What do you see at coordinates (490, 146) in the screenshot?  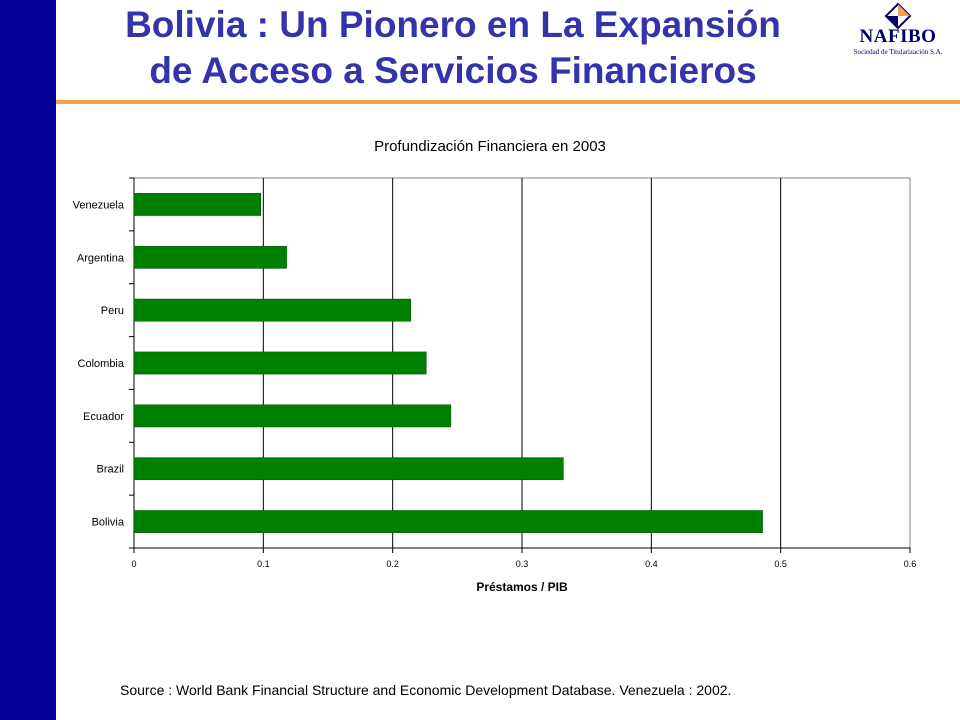 I see `chart-title: Profundización Financiera en 2003` at bounding box center [490, 146].